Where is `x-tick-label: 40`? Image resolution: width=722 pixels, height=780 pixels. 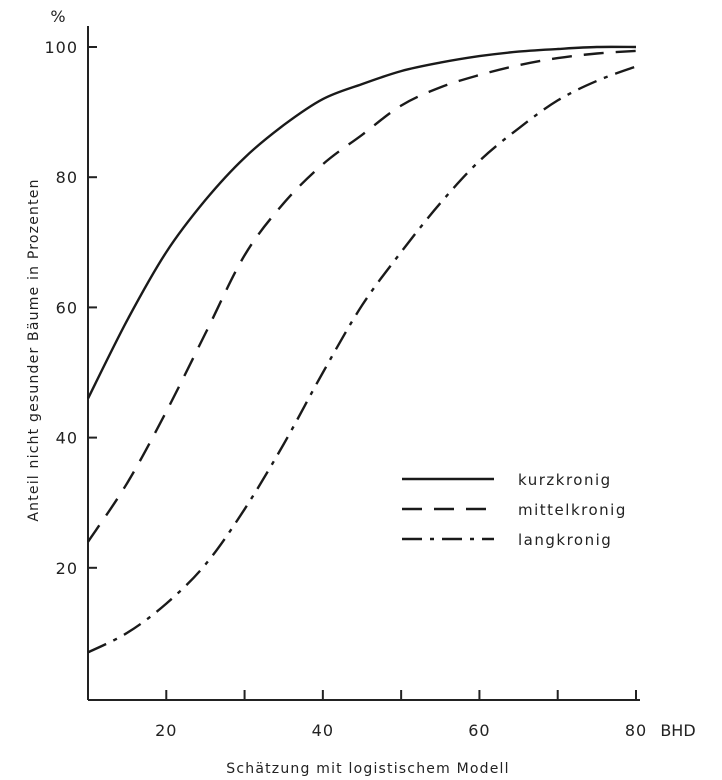
x-tick-label: 40 is located at coordinates (323, 730).